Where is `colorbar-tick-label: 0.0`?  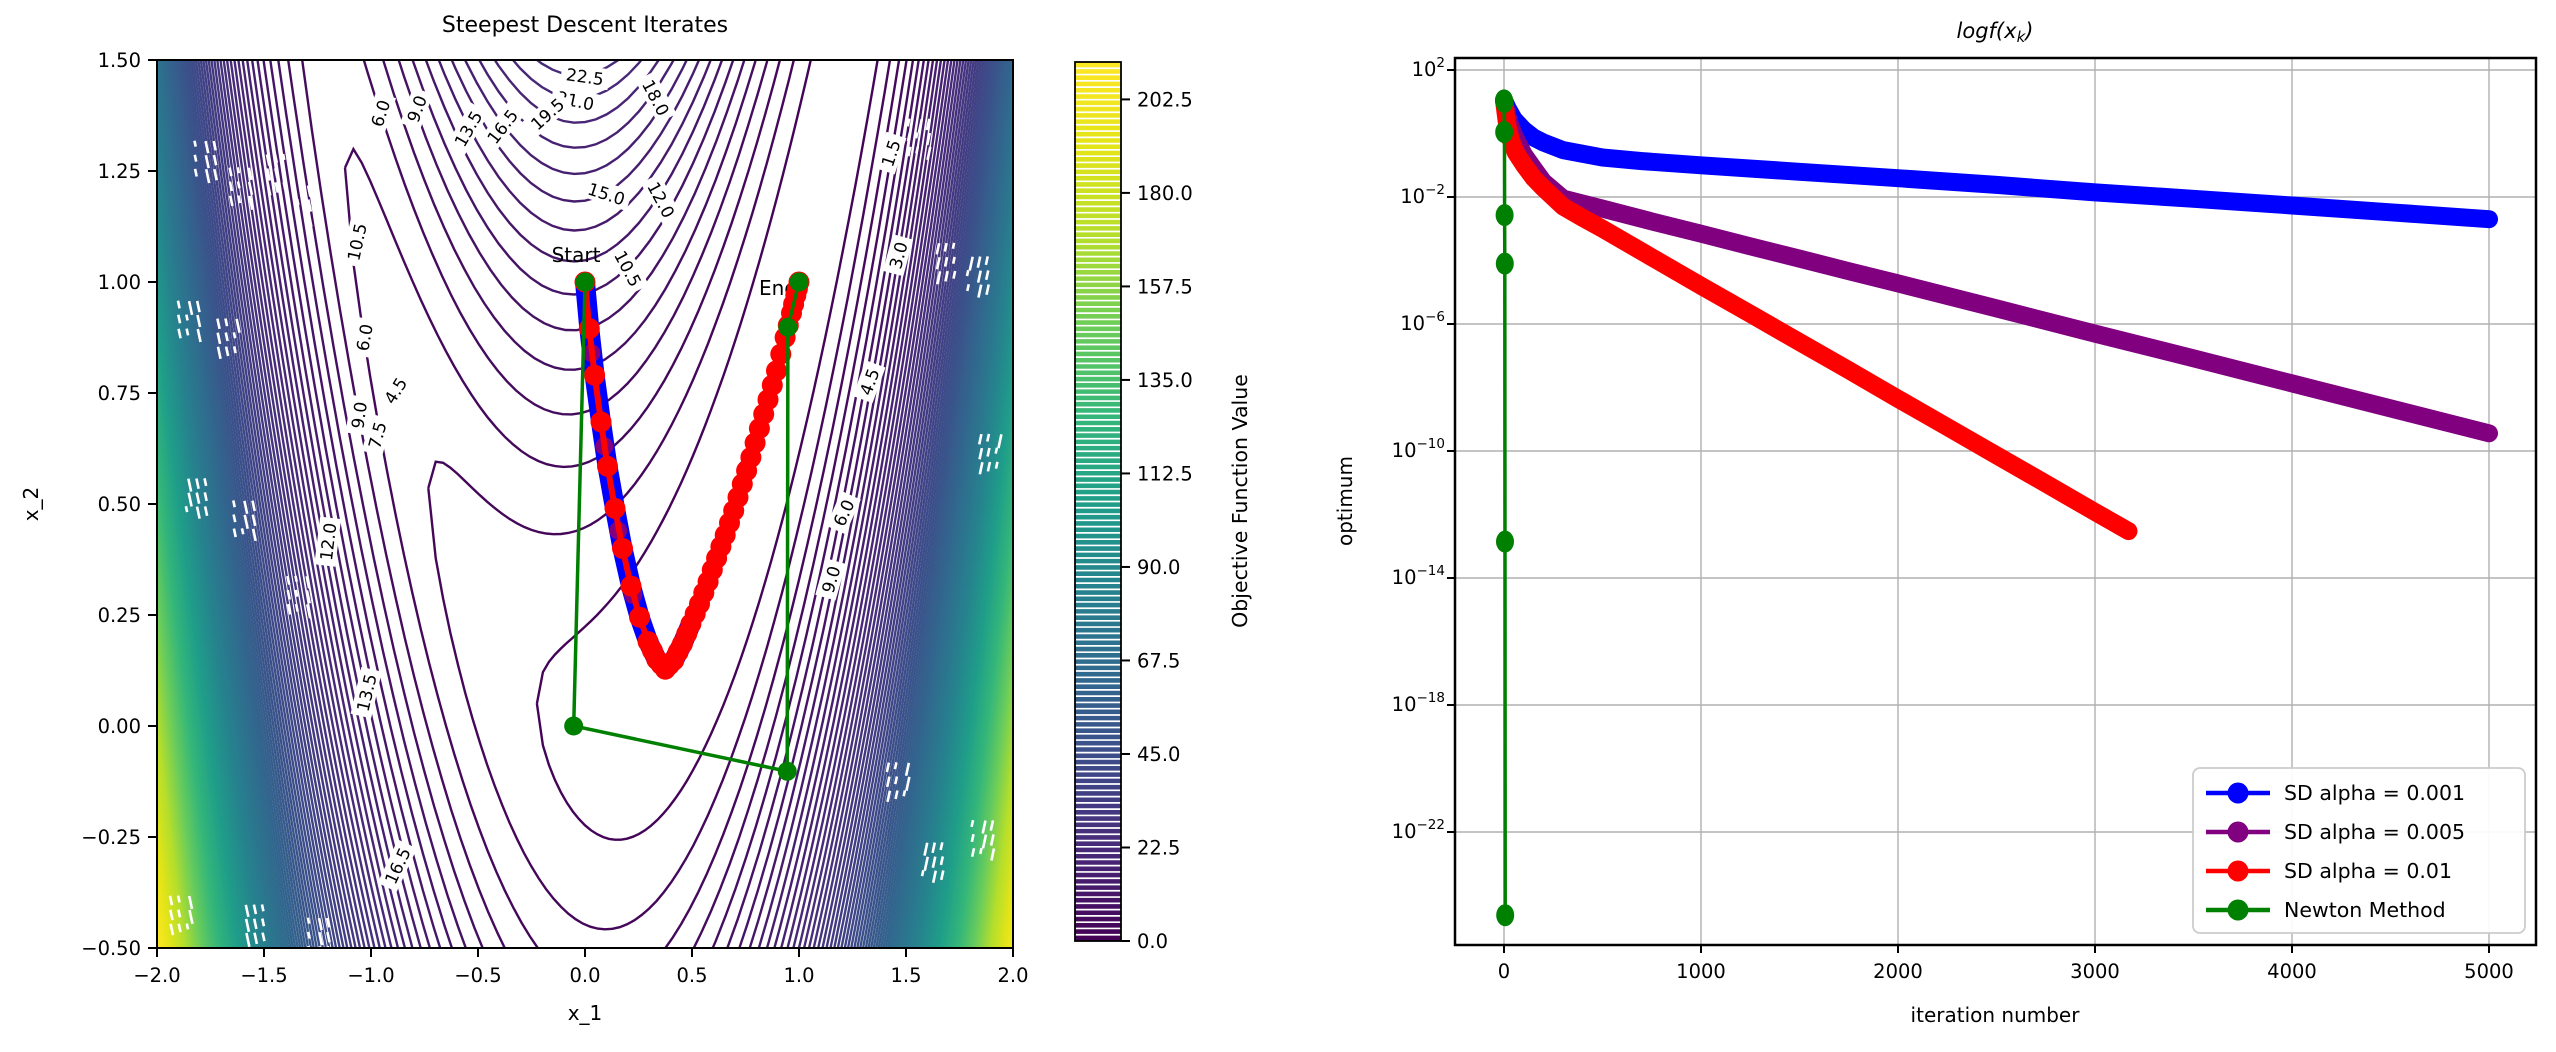 colorbar-tick-label: 0.0 is located at coordinates (1152, 941).